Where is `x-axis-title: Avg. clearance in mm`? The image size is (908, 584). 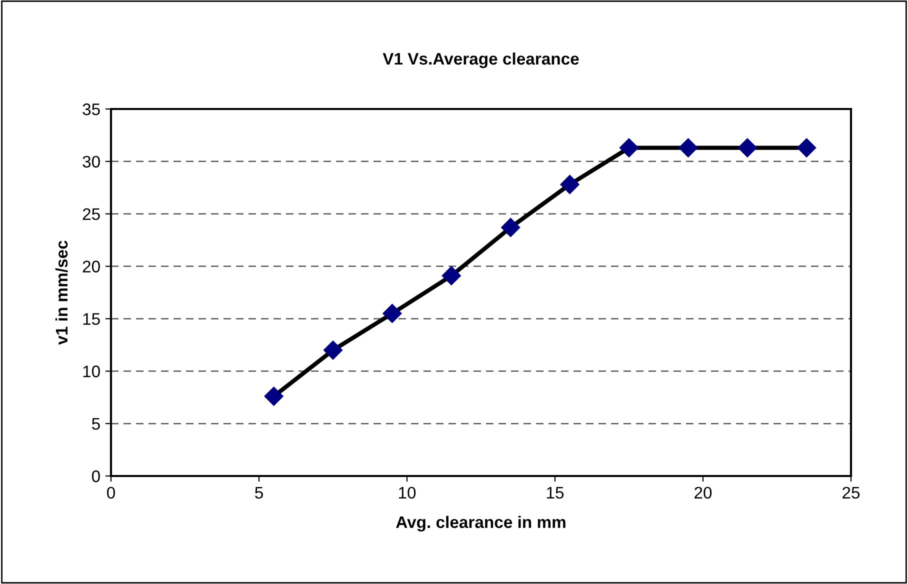 x-axis-title: Avg. clearance in mm is located at coordinates (481, 524).